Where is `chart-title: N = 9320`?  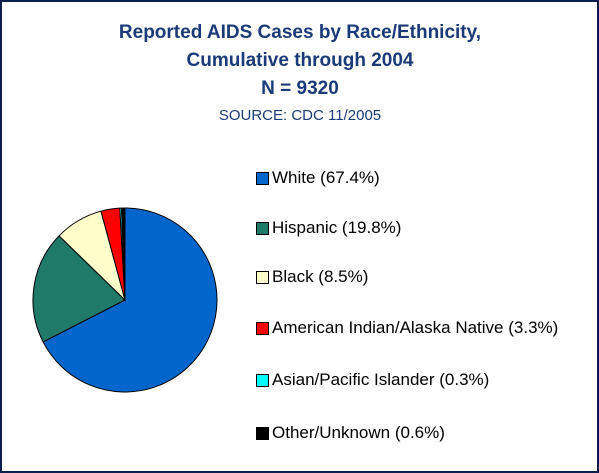
chart-title: N = 9320 is located at coordinates (300, 88).